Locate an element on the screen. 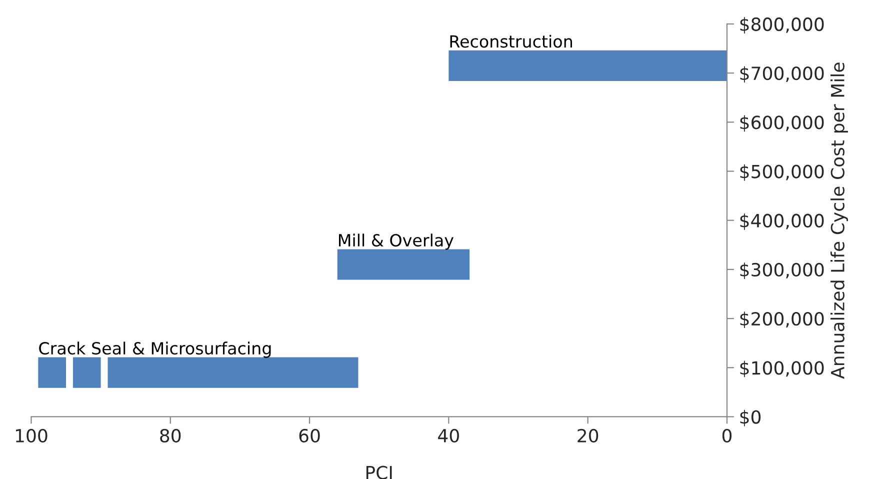  y-tick-label: $300,000 is located at coordinates (782, 270).